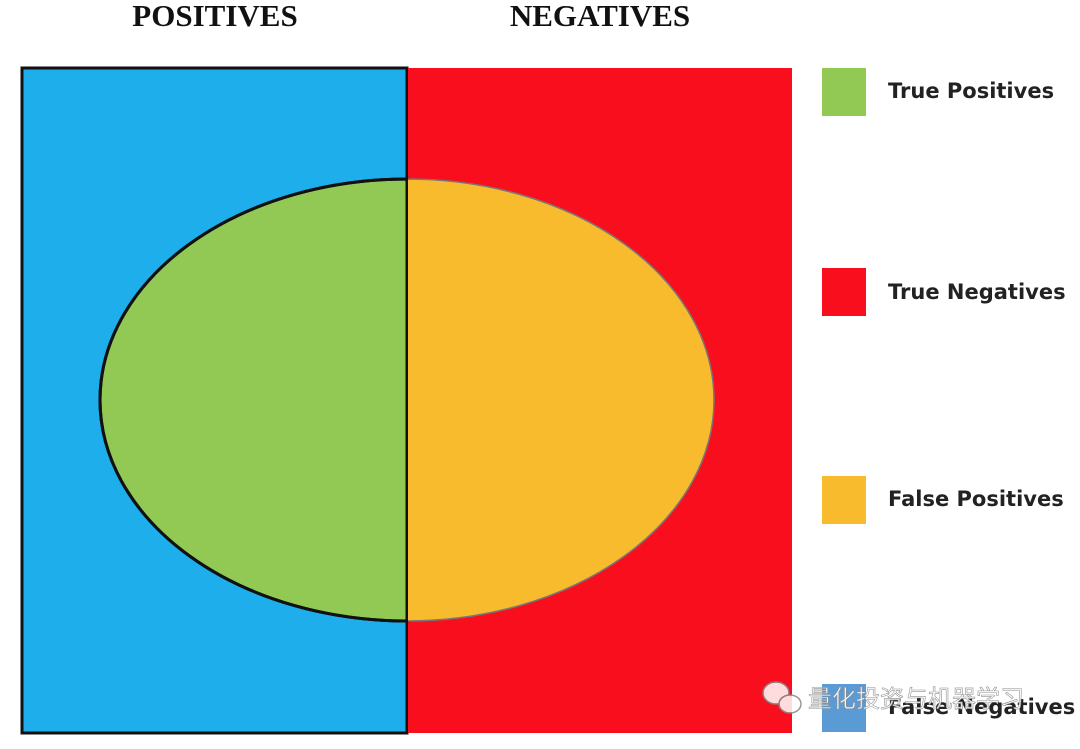 The image size is (1080, 749). What do you see at coordinates (782, 697) in the screenshot?
I see `watermark-icon` at bounding box center [782, 697].